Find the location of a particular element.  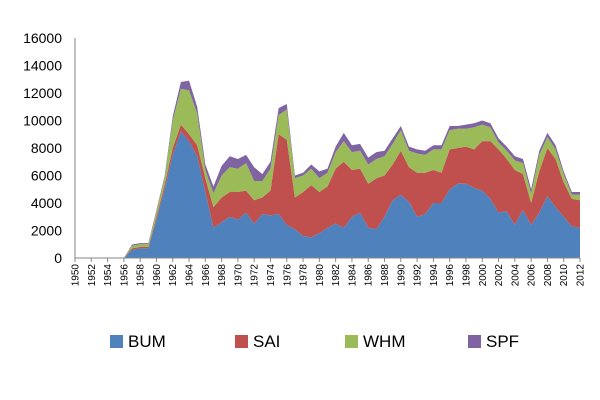

x-tick-label: 2010 is located at coordinates (564, 275).